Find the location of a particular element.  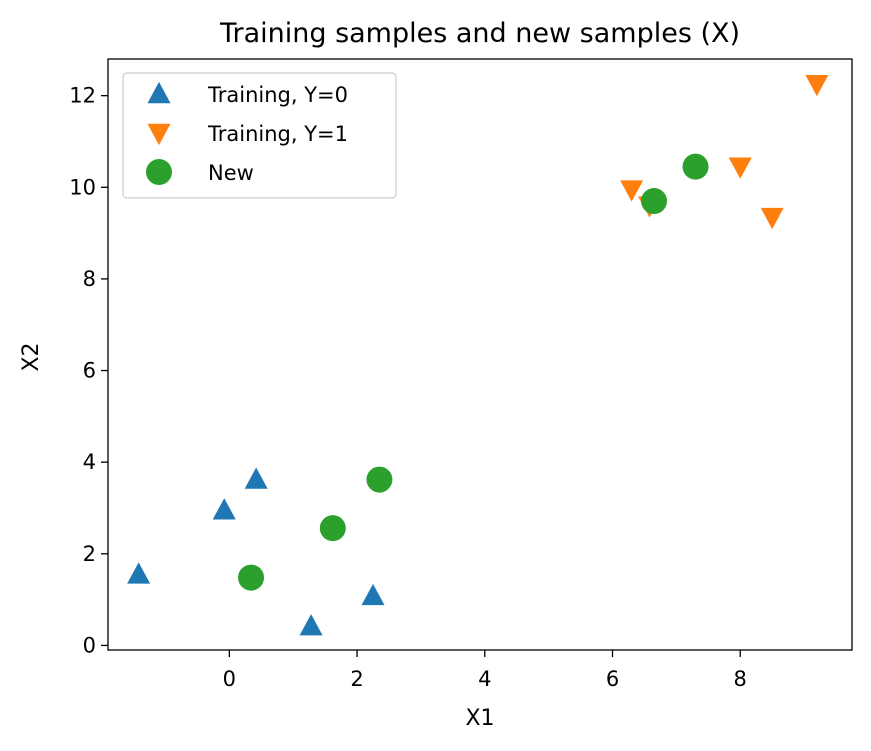

x-tick-label: 6 is located at coordinates (612, 679).